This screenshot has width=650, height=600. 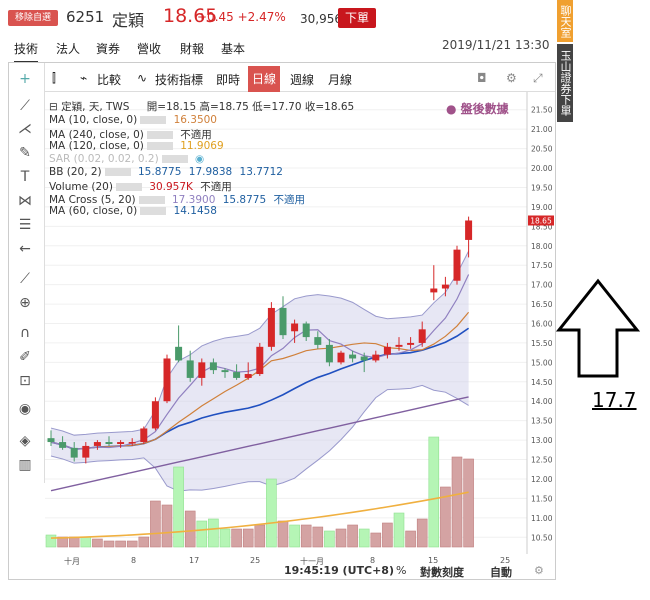 What do you see at coordinates (542, 479) in the screenshot?
I see `y-tick-label: 12.00` at bounding box center [542, 479].